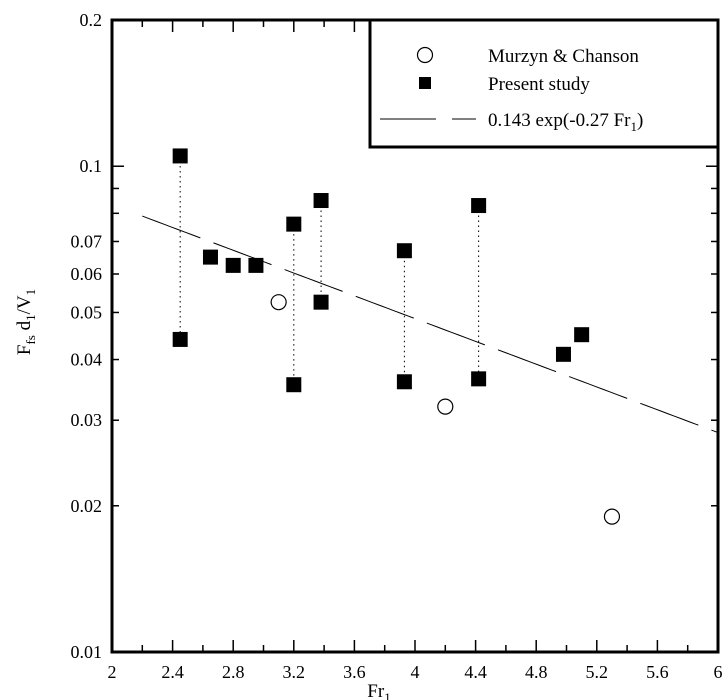 The height and width of the screenshot is (700, 725). I want to click on x-tick-label: 4, so click(415, 672).